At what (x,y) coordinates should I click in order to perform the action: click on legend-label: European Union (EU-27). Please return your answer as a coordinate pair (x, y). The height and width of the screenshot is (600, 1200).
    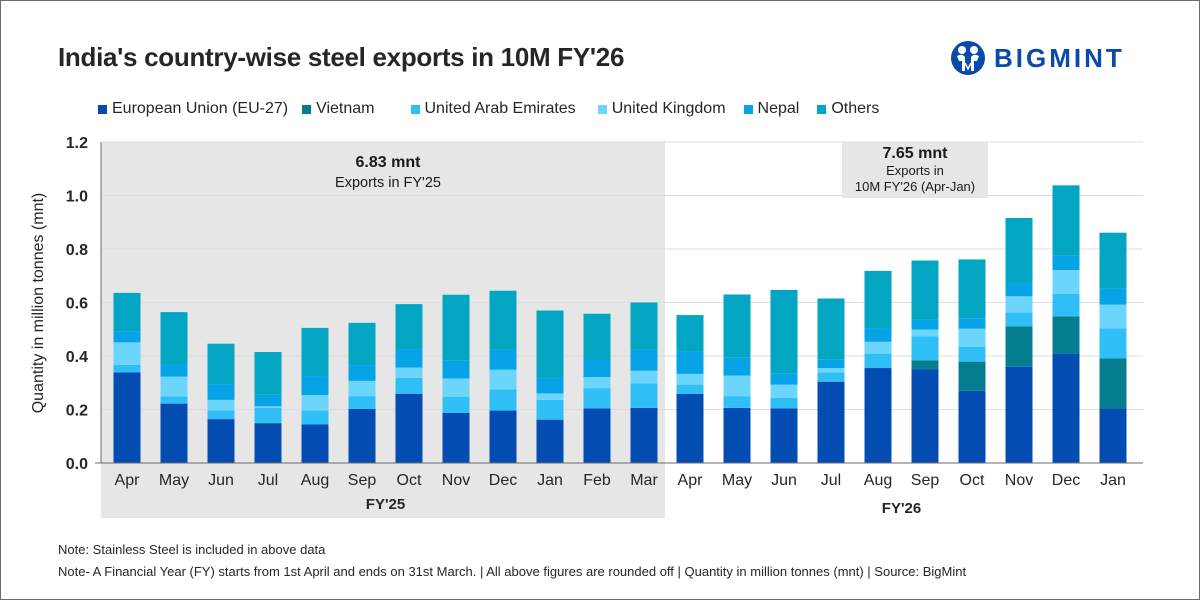
    Looking at the image, I should click on (200, 108).